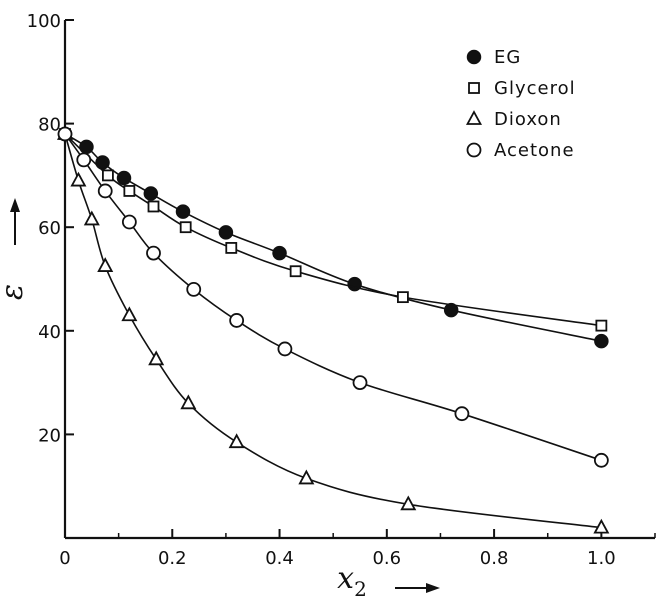 This screenshot has height=612, width=658. I want to click on x-tick-label: 0.4, so click(279, 558).